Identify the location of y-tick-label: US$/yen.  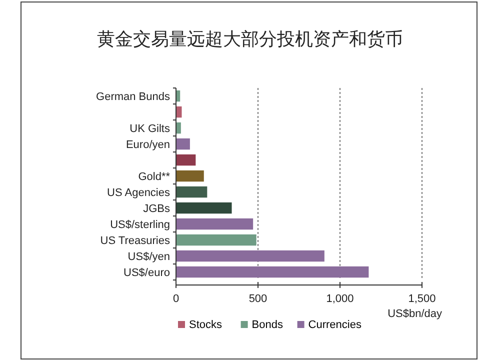
(149, 257).